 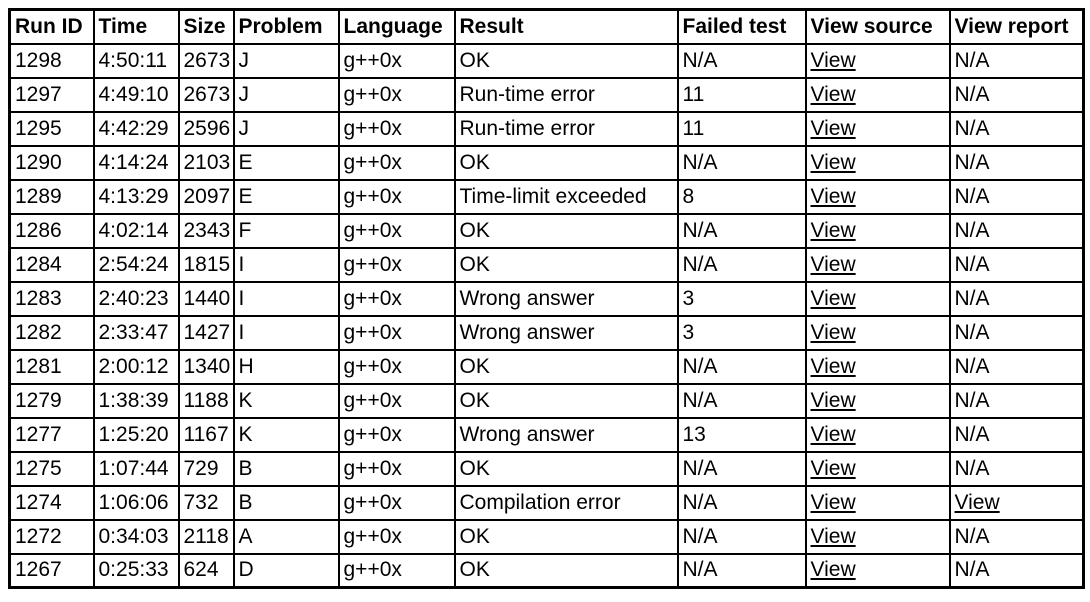 What do you see at coordinates (51, 264) in the screenshot?
I see `cell-run-id: 1284` at bounding box center [51, 264].